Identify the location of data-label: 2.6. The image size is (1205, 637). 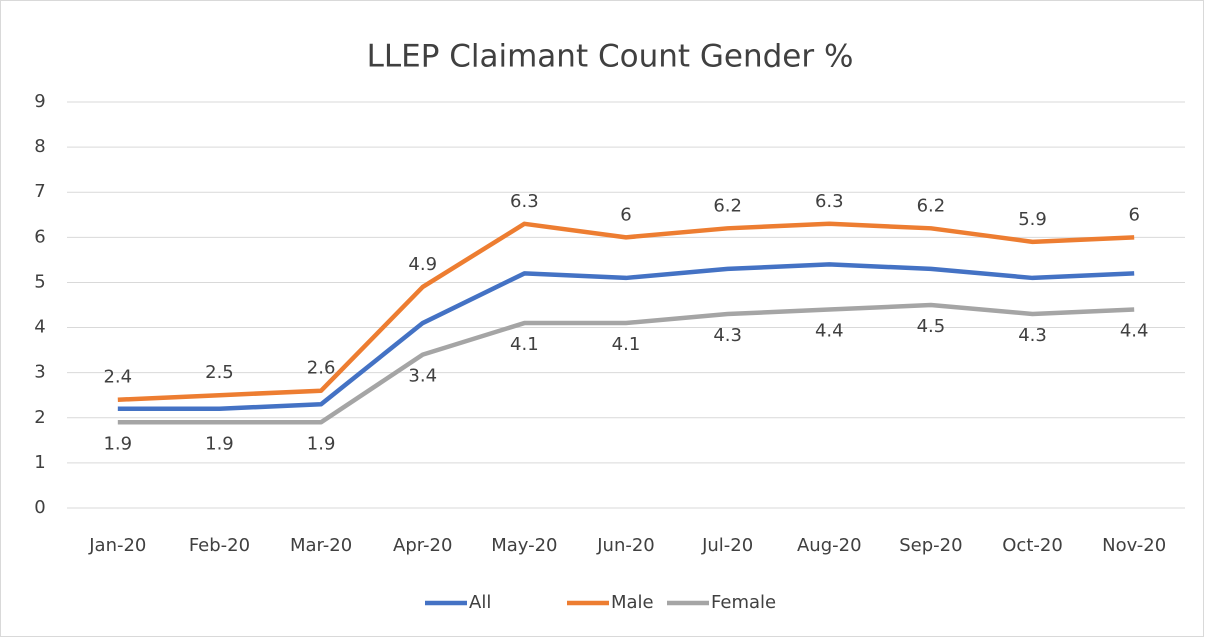
(321, 368).